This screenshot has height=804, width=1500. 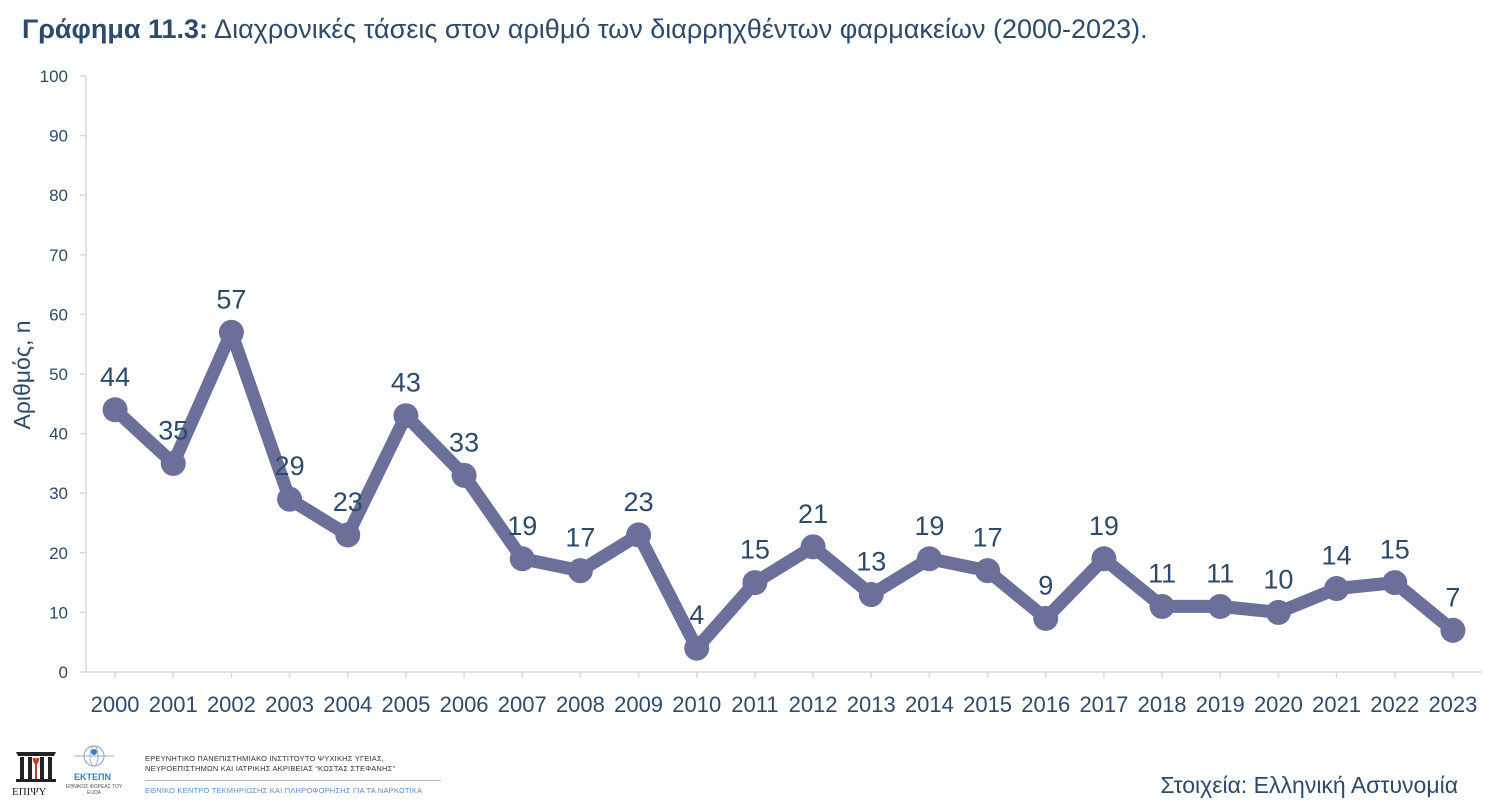 What do you see at coordinates (987, 704) in the screenshot?
I see `x-tick-label: 2015` at bounding box center [987, 704].